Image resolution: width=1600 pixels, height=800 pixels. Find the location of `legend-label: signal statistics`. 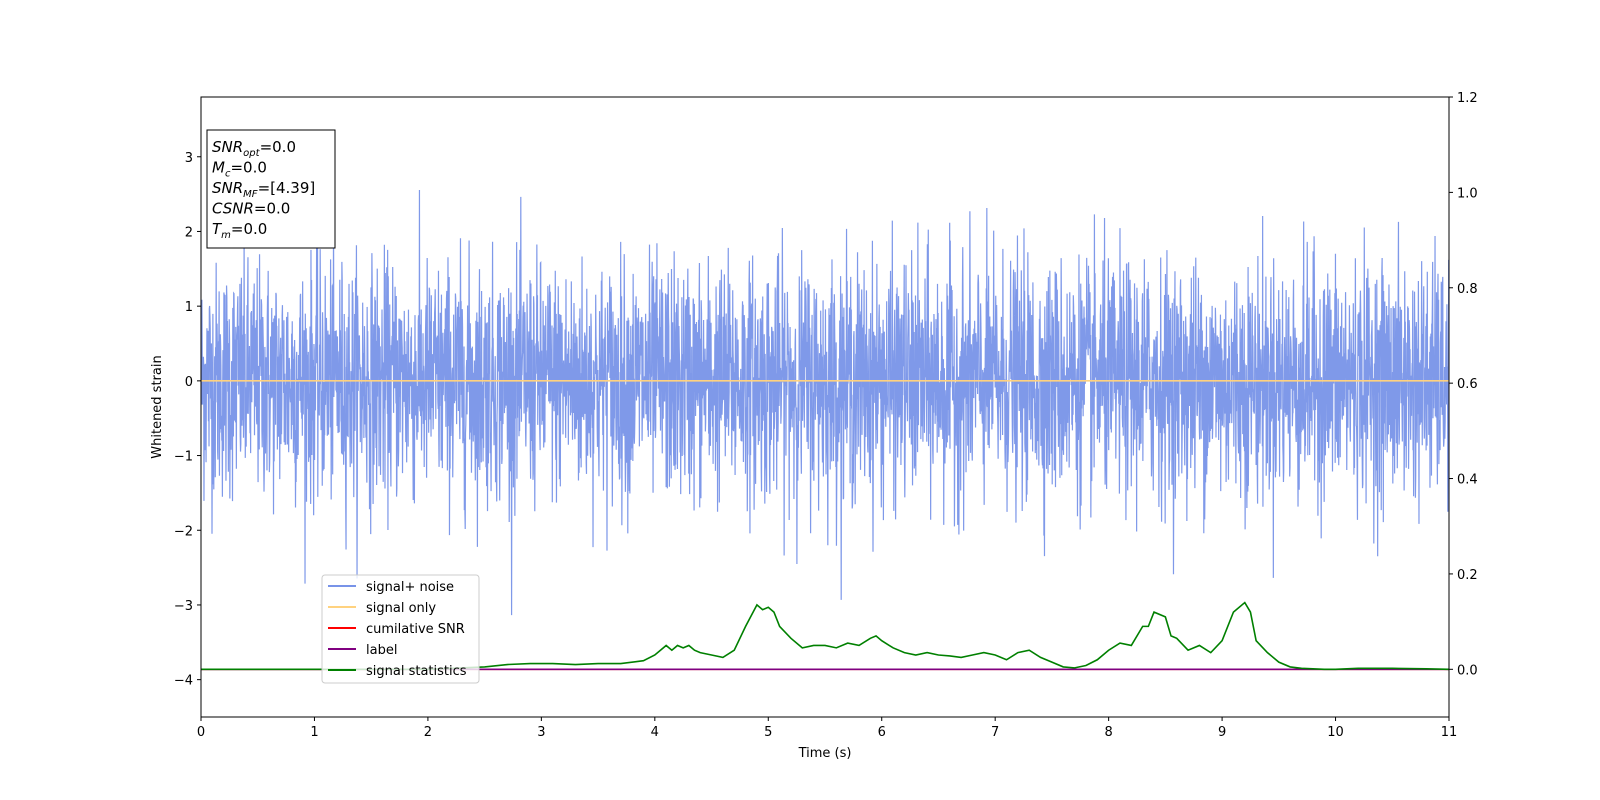

legend-label: signal statistics is located at coordinates (416, 671).